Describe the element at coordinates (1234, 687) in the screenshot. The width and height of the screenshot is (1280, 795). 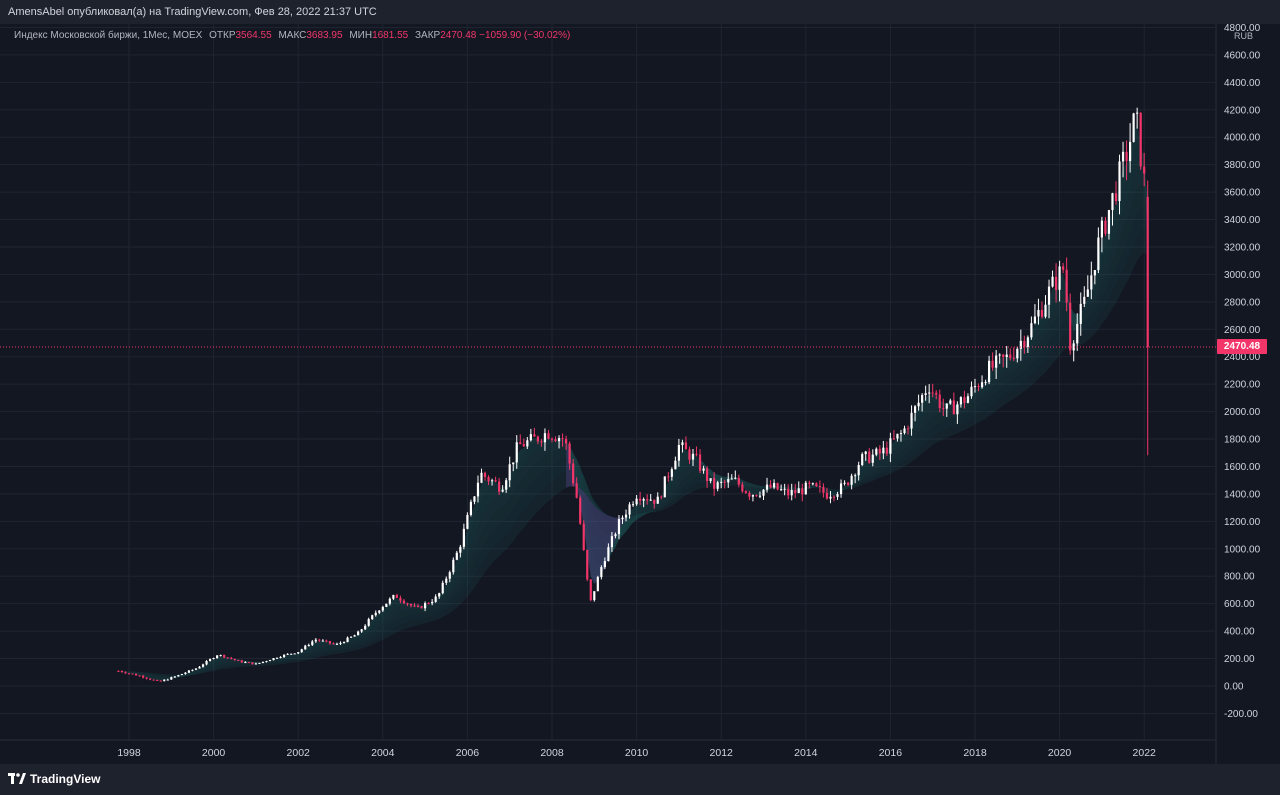
I see `y-tick-label: 0.00` at that location.